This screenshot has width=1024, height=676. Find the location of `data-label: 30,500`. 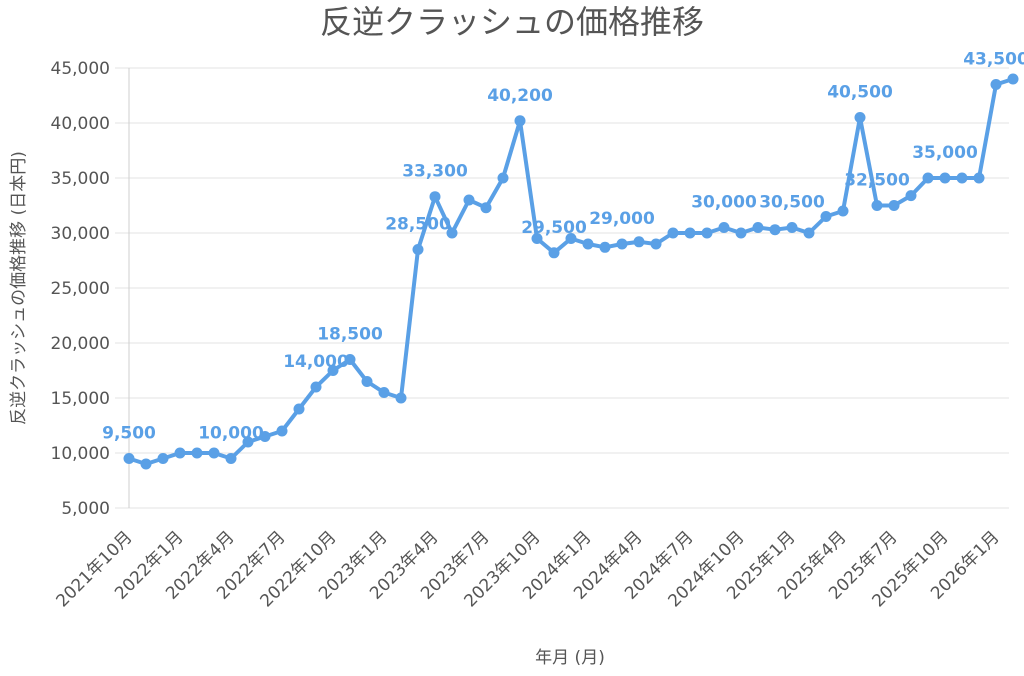

data-label: 30,500 is located at coordinates (792, 203).